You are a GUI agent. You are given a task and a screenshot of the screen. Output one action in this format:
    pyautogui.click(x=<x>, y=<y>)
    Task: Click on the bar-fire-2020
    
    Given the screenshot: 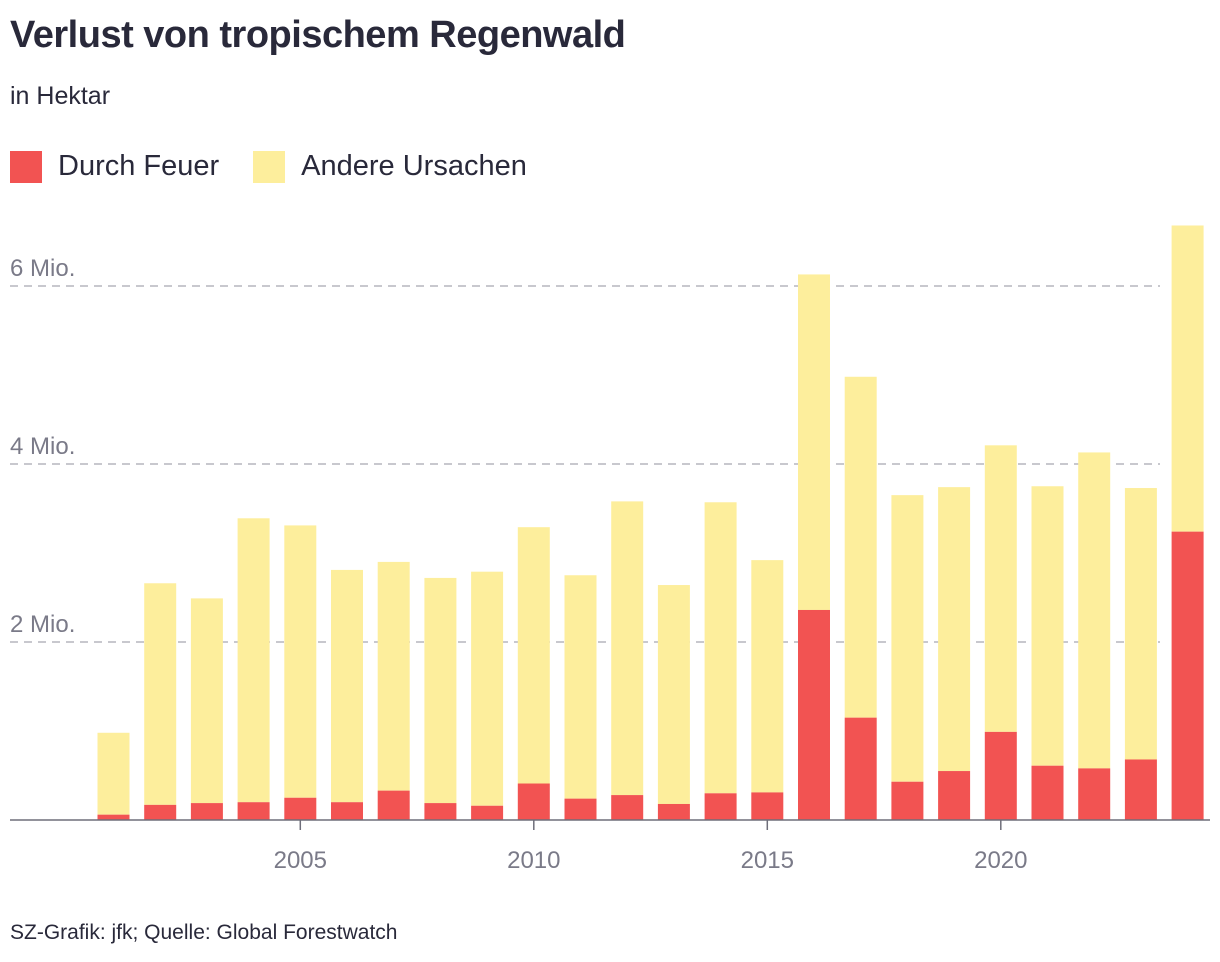 What is the action you would take?
    pyautogui.click(x=1000, y=775)
    